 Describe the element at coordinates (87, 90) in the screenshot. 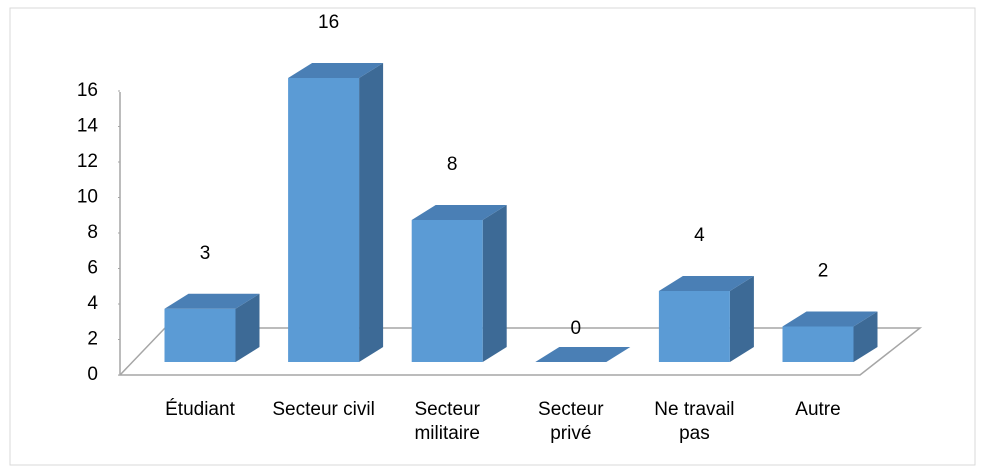

I see `y-tick-label: 16` at that location.